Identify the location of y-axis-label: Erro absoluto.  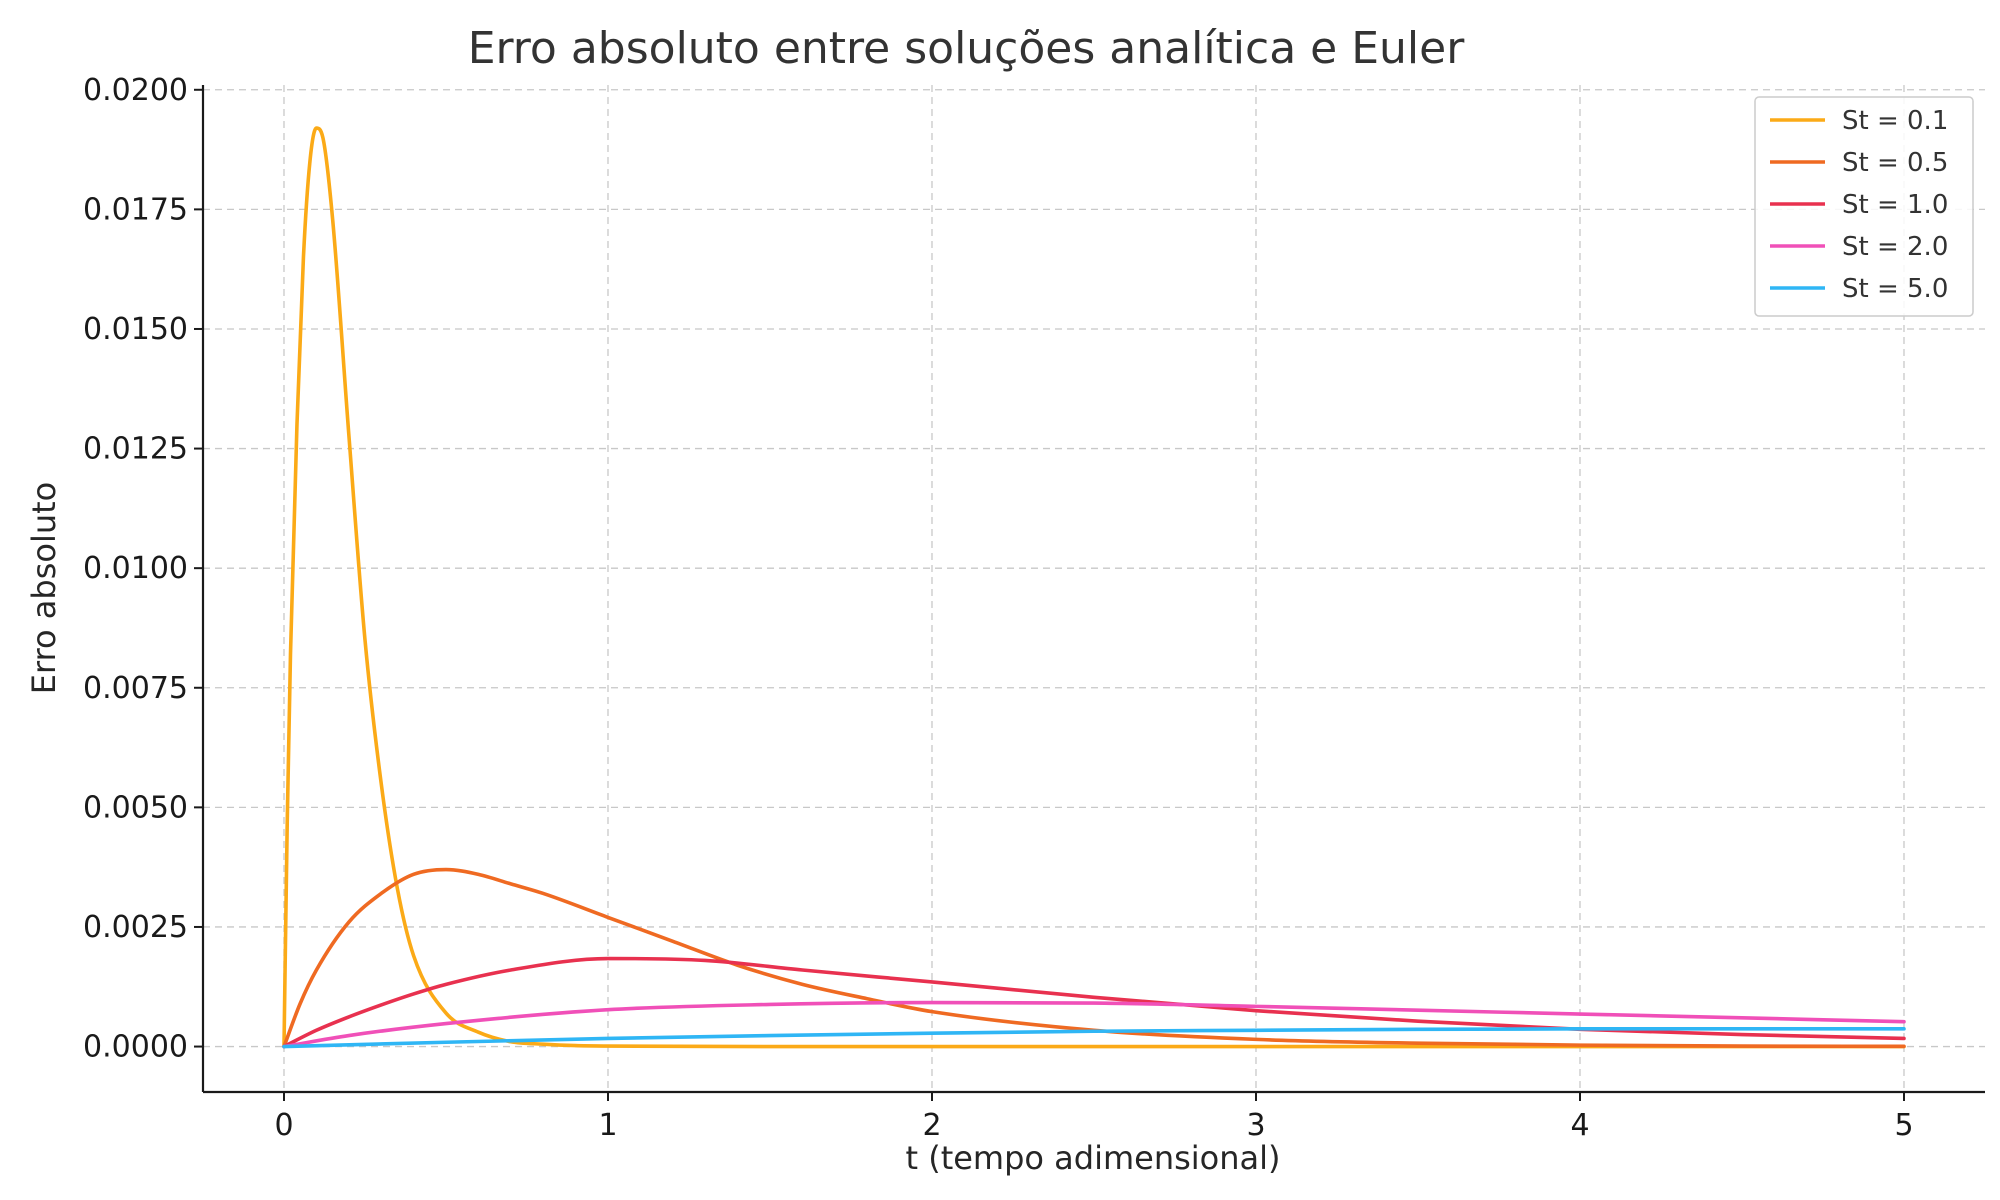
(44, 588).